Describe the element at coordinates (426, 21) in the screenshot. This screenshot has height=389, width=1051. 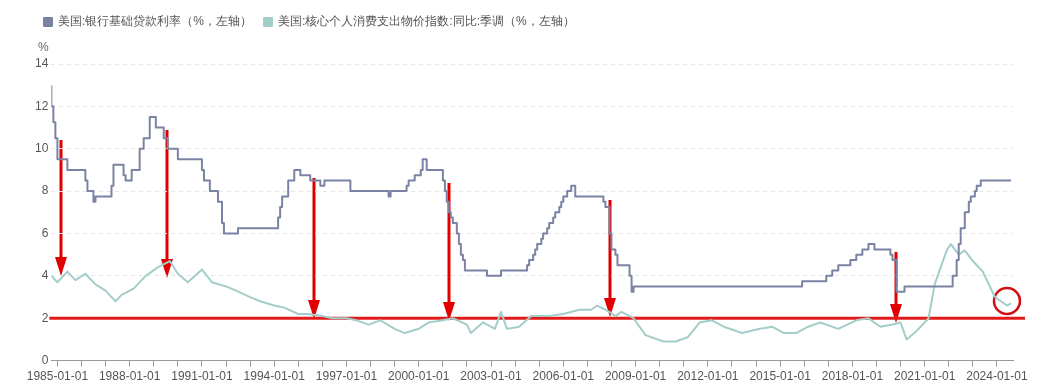
I see `legend-label: 美国:核心个人消费支出物价指数:同比:季调（%，左轴）` at that location.